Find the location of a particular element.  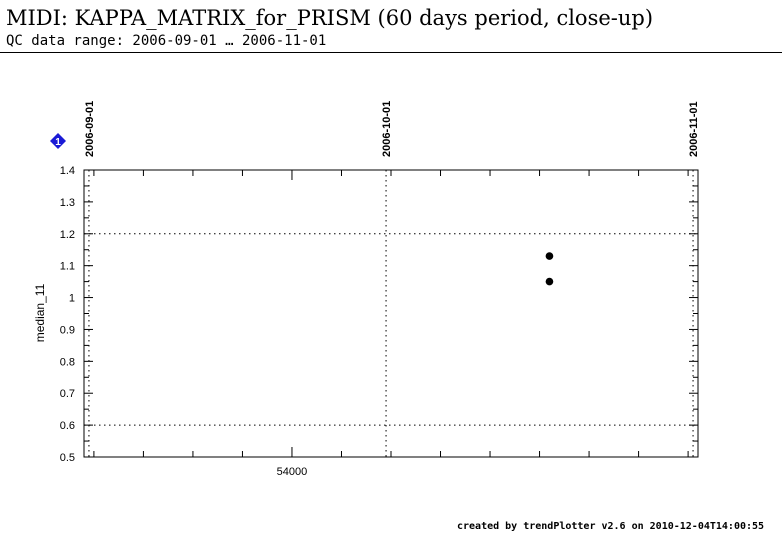

y-tick-label: 1.2 is located at coordinates (67, 235).